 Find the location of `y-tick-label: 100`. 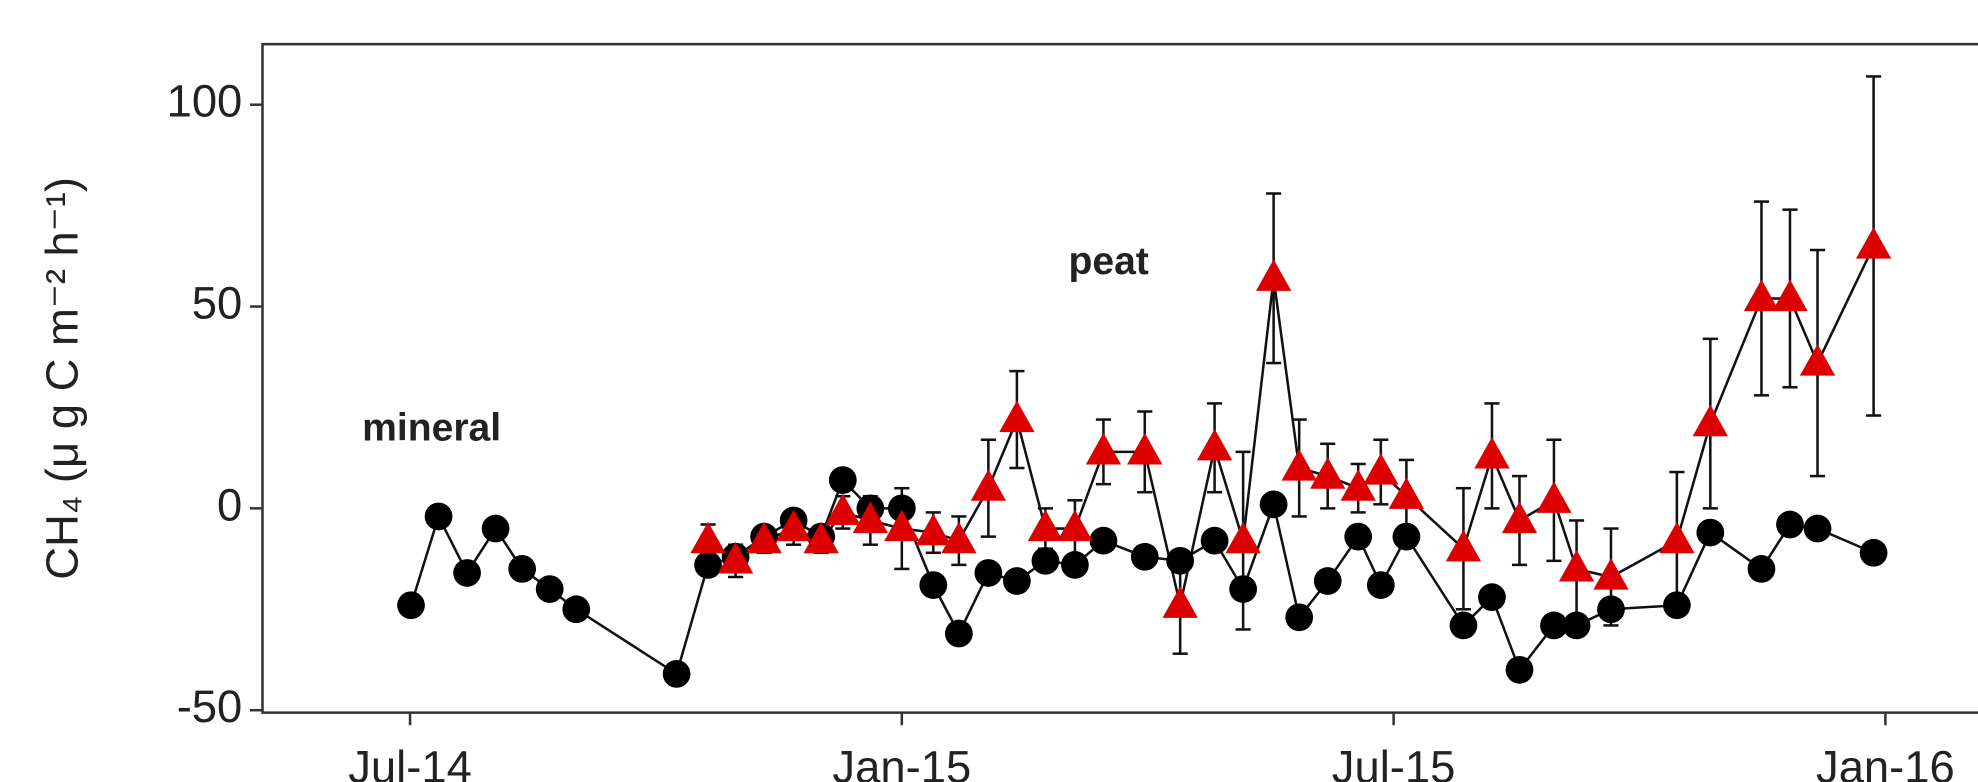

y-tick-label: 100 is located at coordinates (205, 101).